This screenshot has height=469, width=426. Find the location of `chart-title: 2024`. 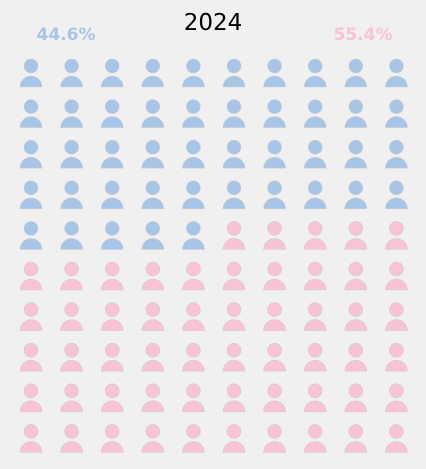

chart-title: 2024 is located at coordinates (213, 23).